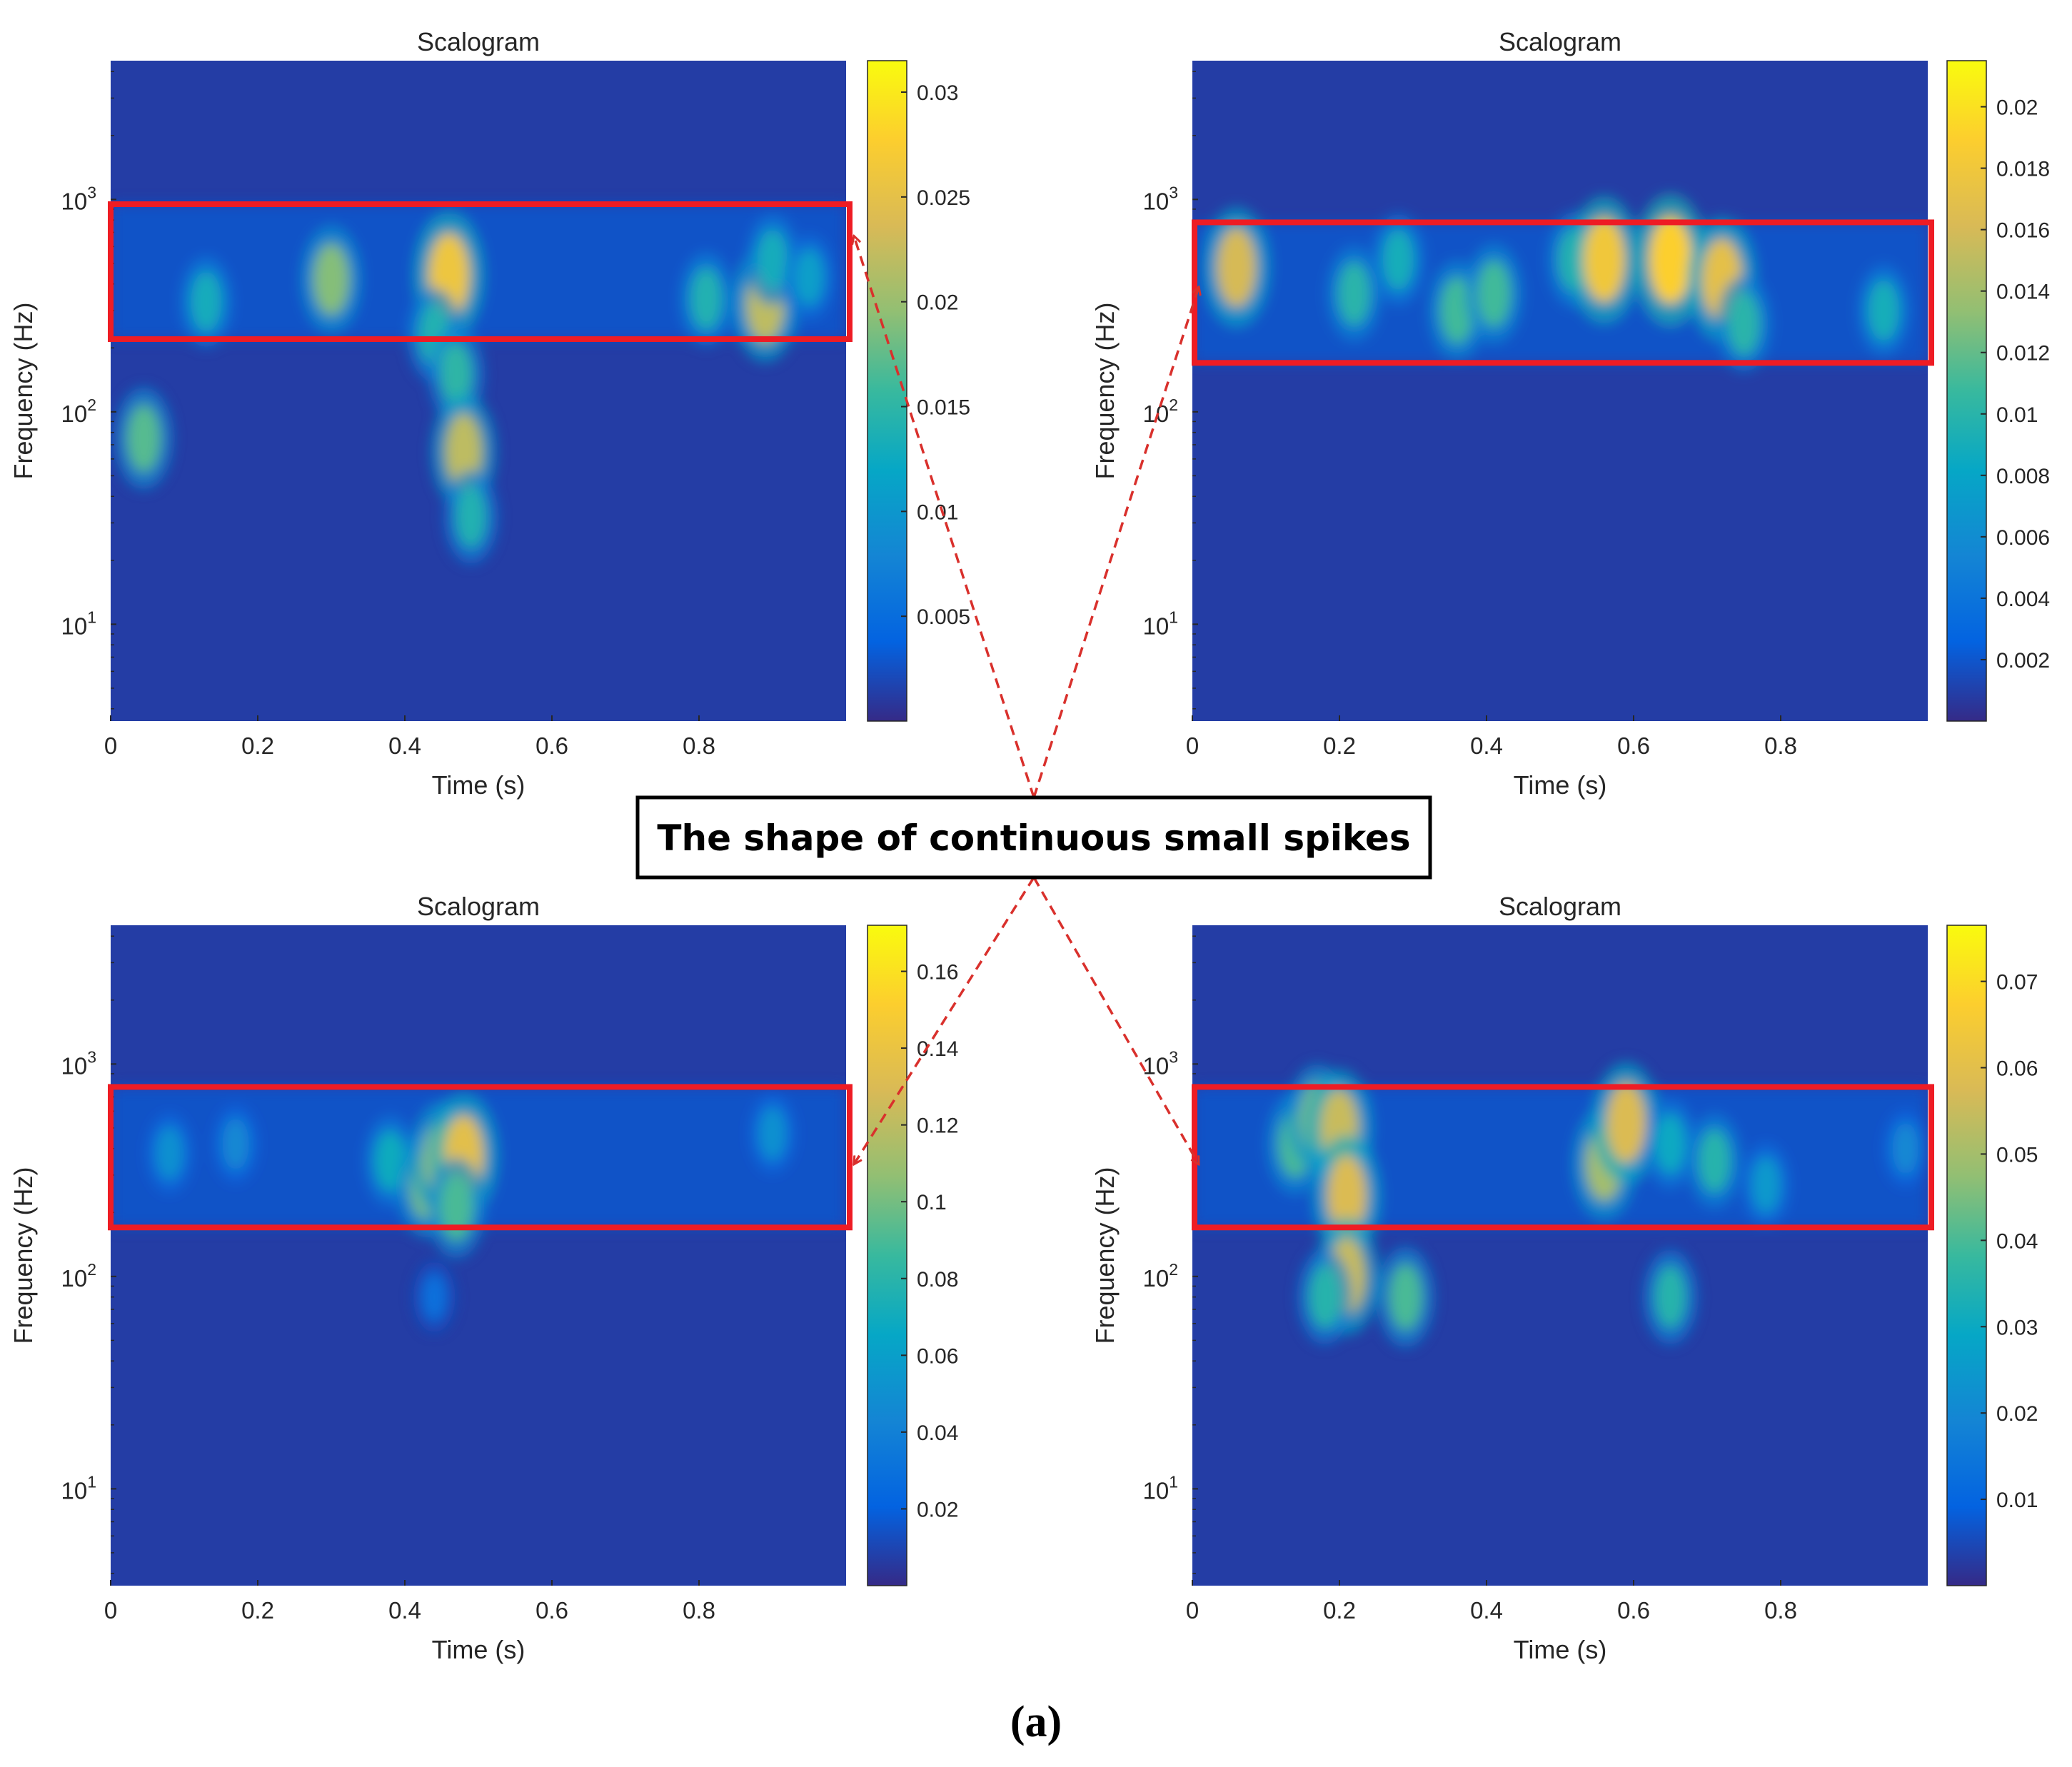  What do you see at coordinates (1560, 785) in the screenshot?
I see `x-axis-label: Time (s)` at bounding box center [1560, 785].